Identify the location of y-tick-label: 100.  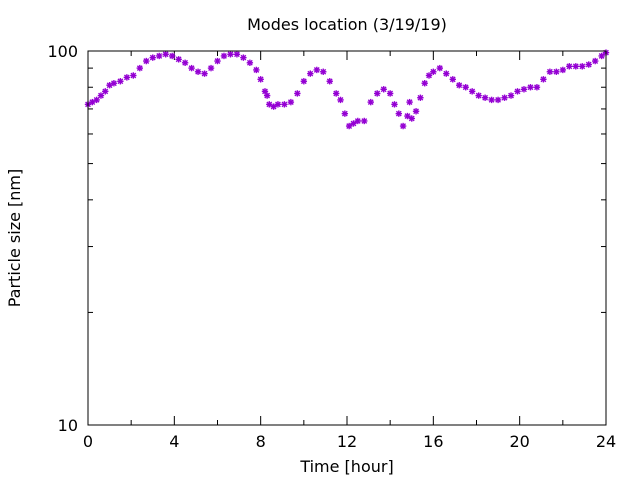
(62, 51).